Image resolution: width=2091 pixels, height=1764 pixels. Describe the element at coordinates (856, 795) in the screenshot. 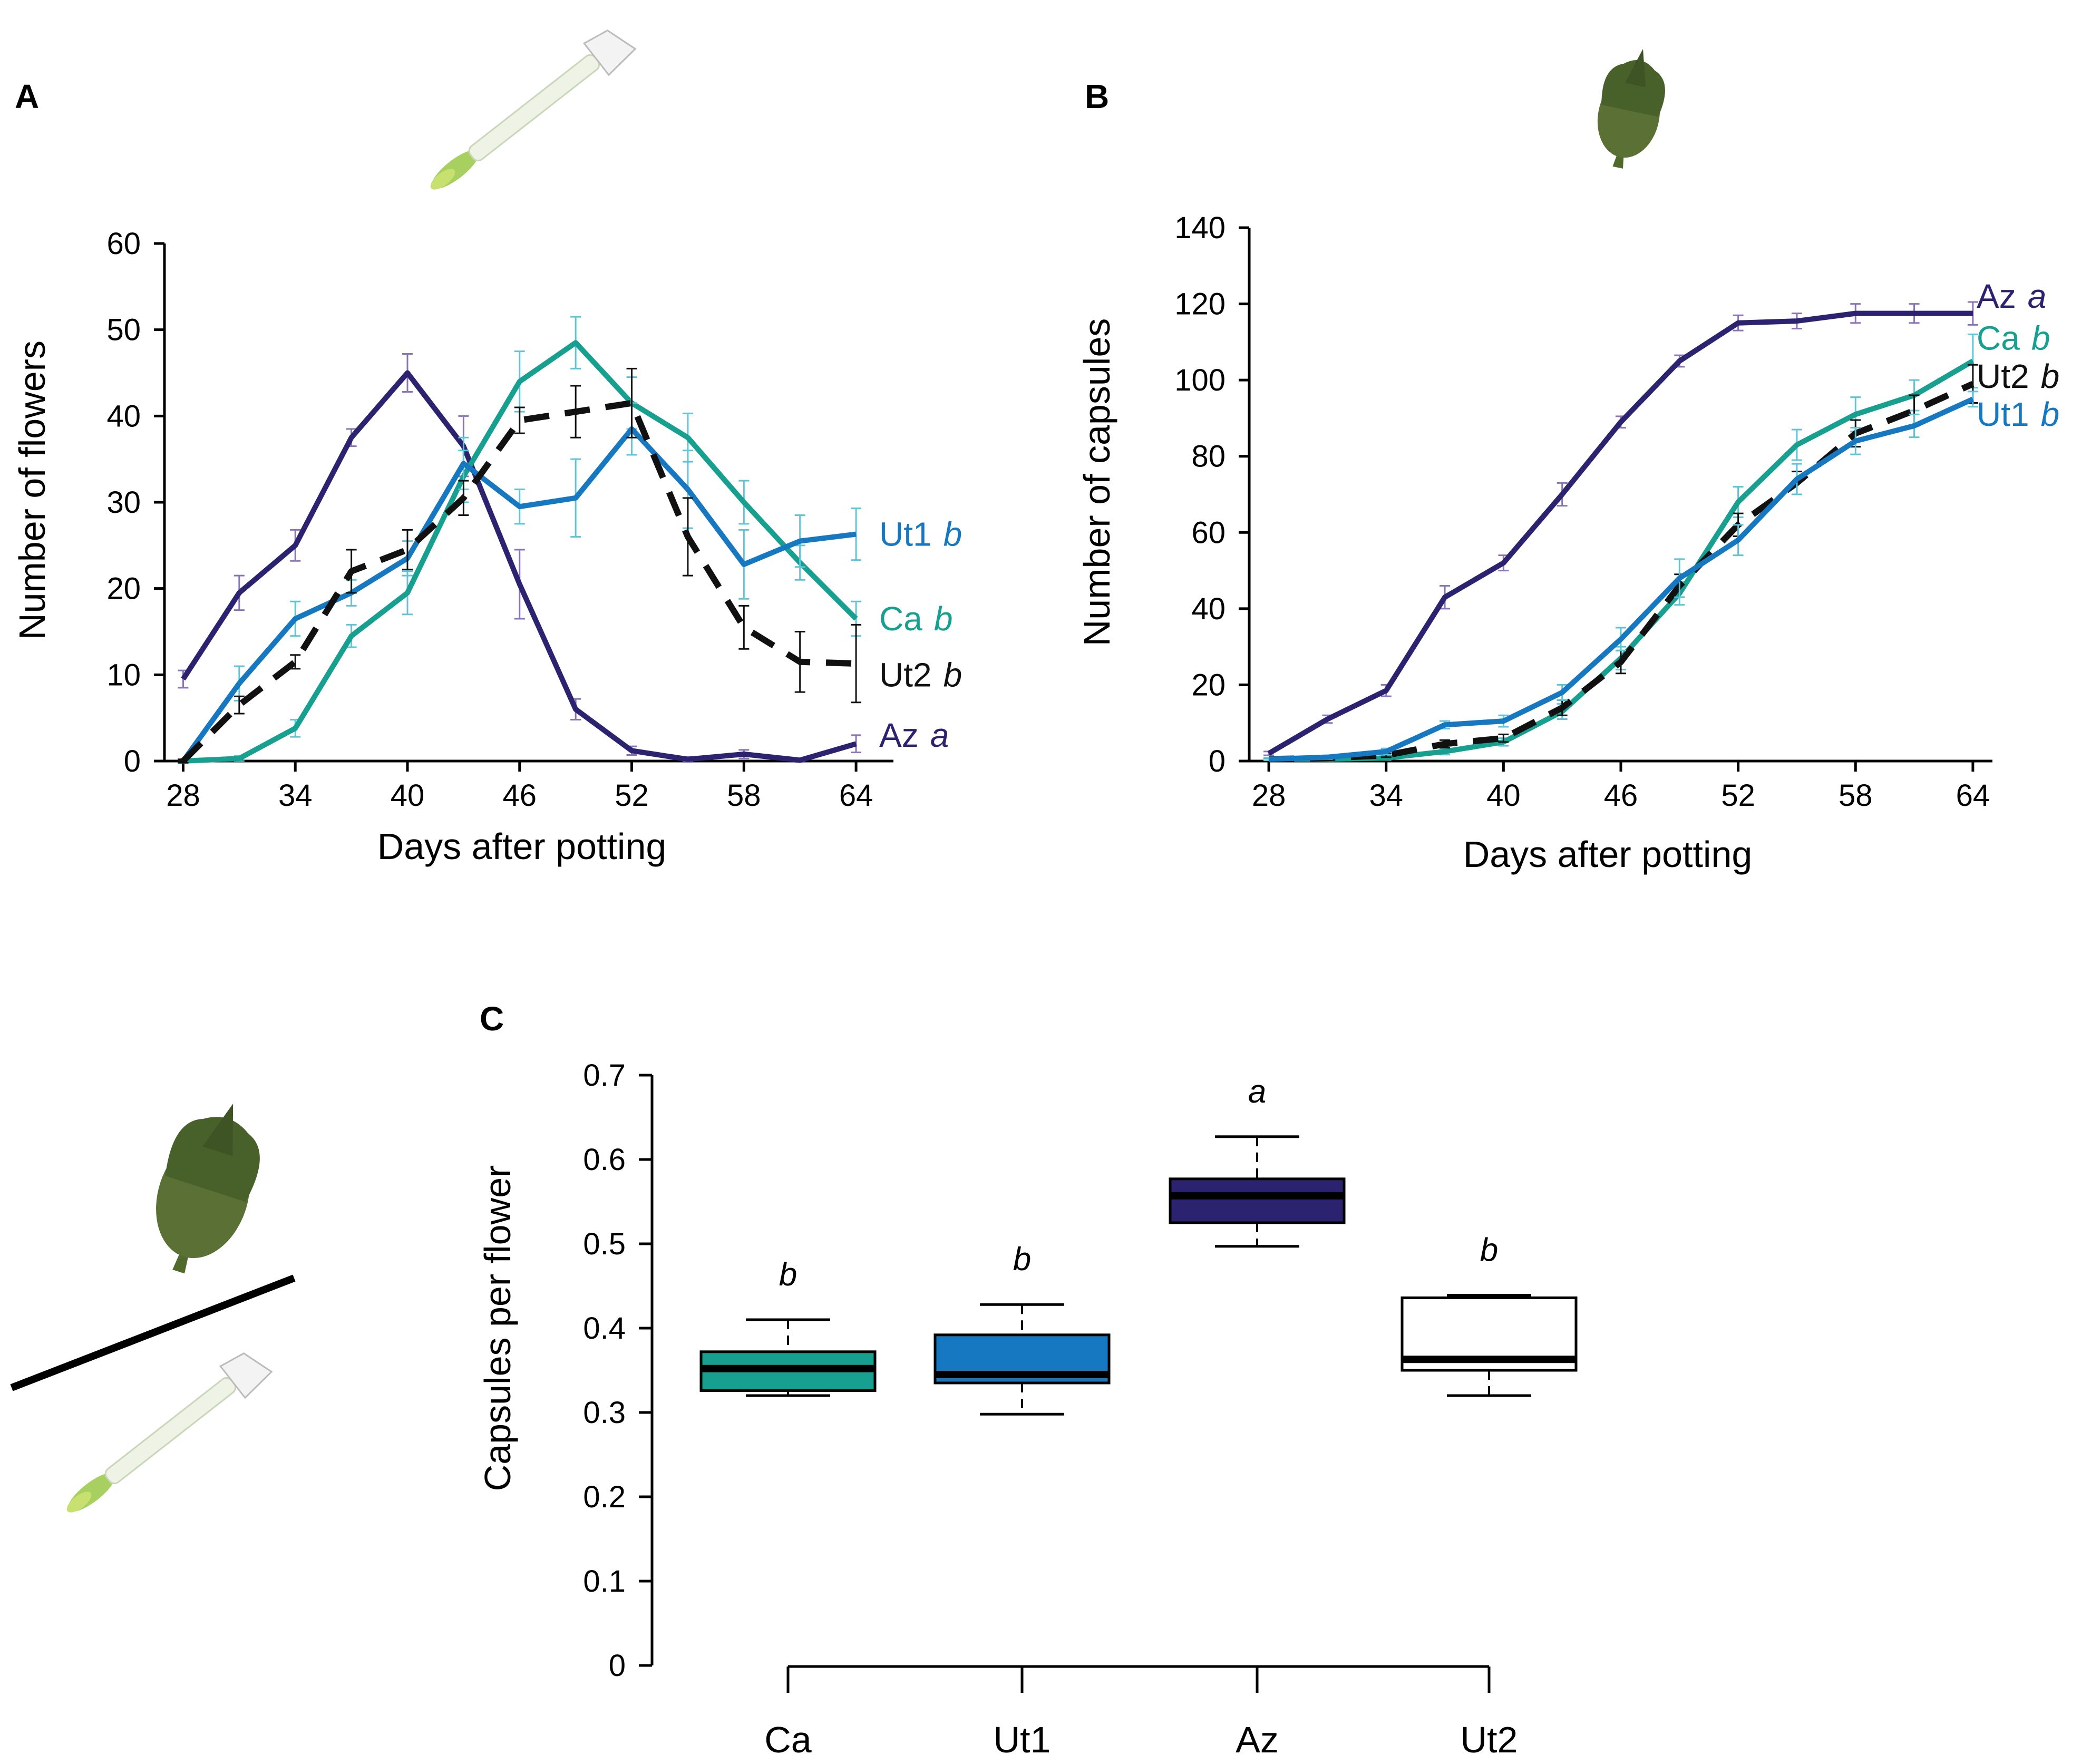

I see `x-tick-label: 64` at that location.